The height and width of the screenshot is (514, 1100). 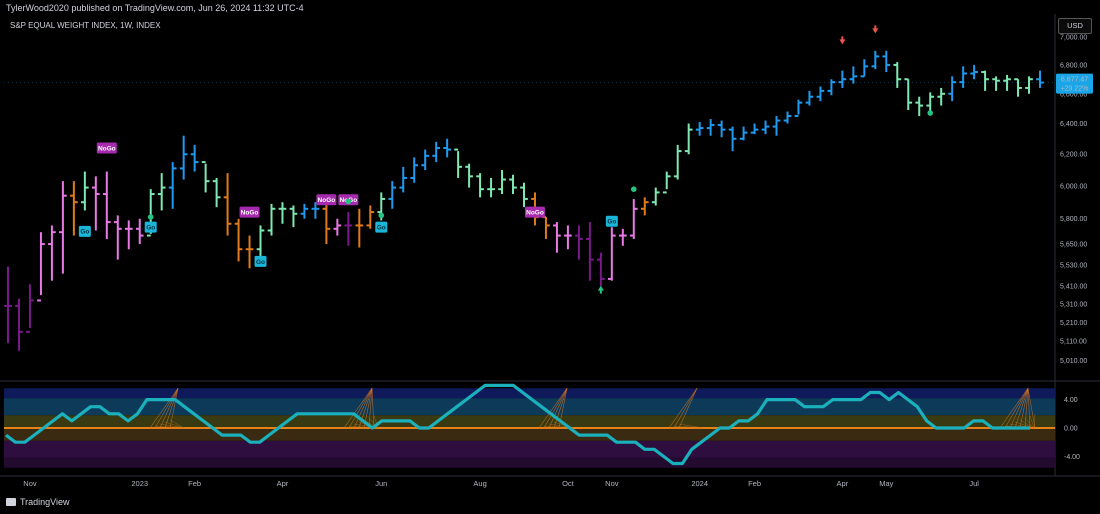 I want to click on price-tick-label: 5,010.00, so click(x=1073, y=361).